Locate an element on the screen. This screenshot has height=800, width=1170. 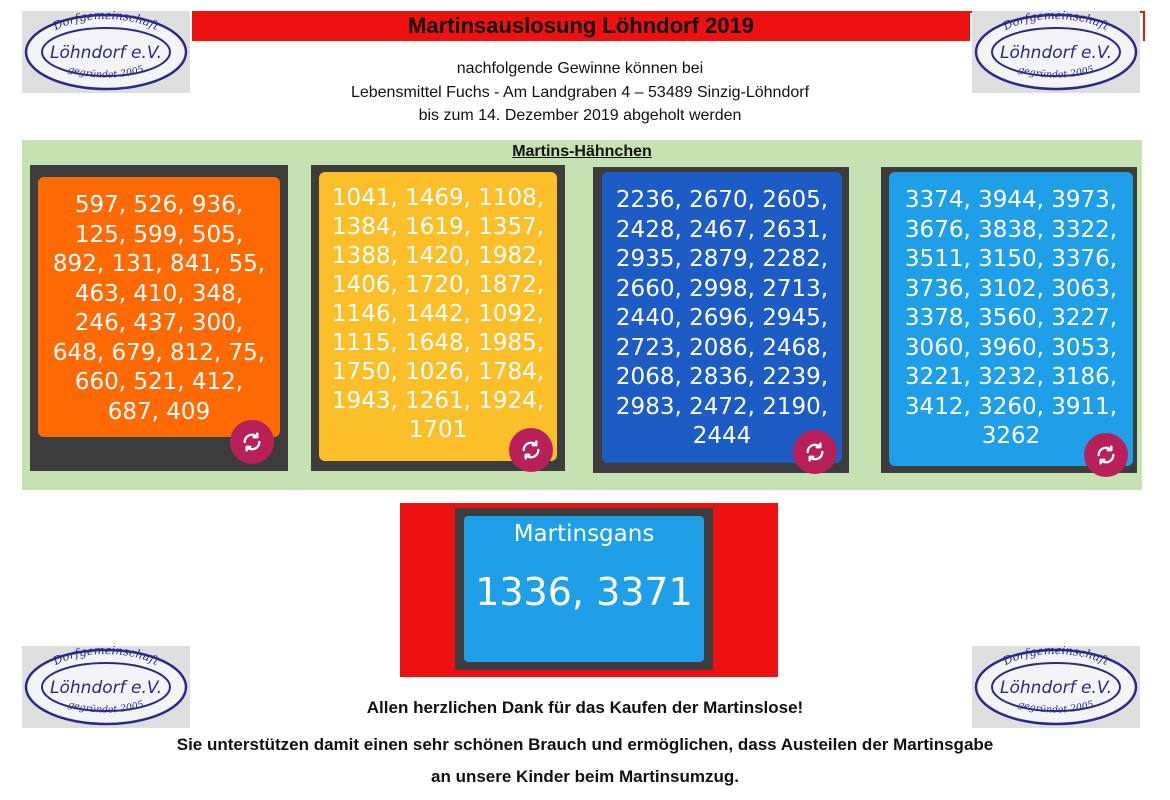
number-line: 3378, 3560, 3227, is located at coordinates (1011, 318).